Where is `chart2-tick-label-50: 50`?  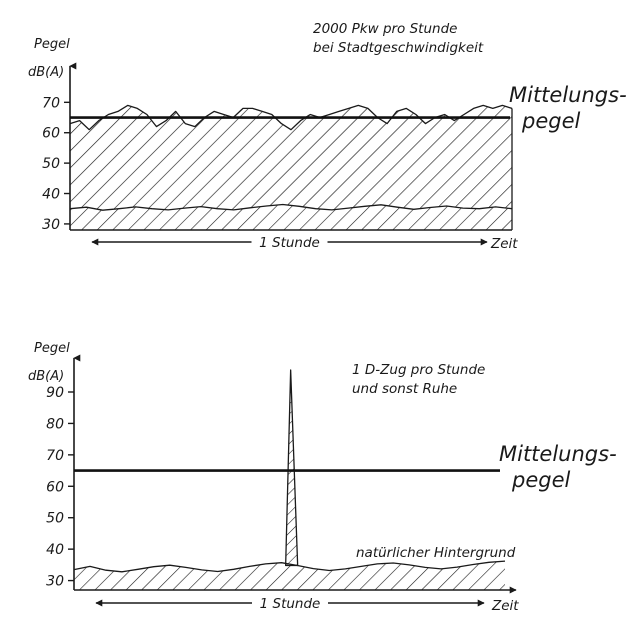
chart2-tick-label-50: 50 is located at coordinates (55, 519).